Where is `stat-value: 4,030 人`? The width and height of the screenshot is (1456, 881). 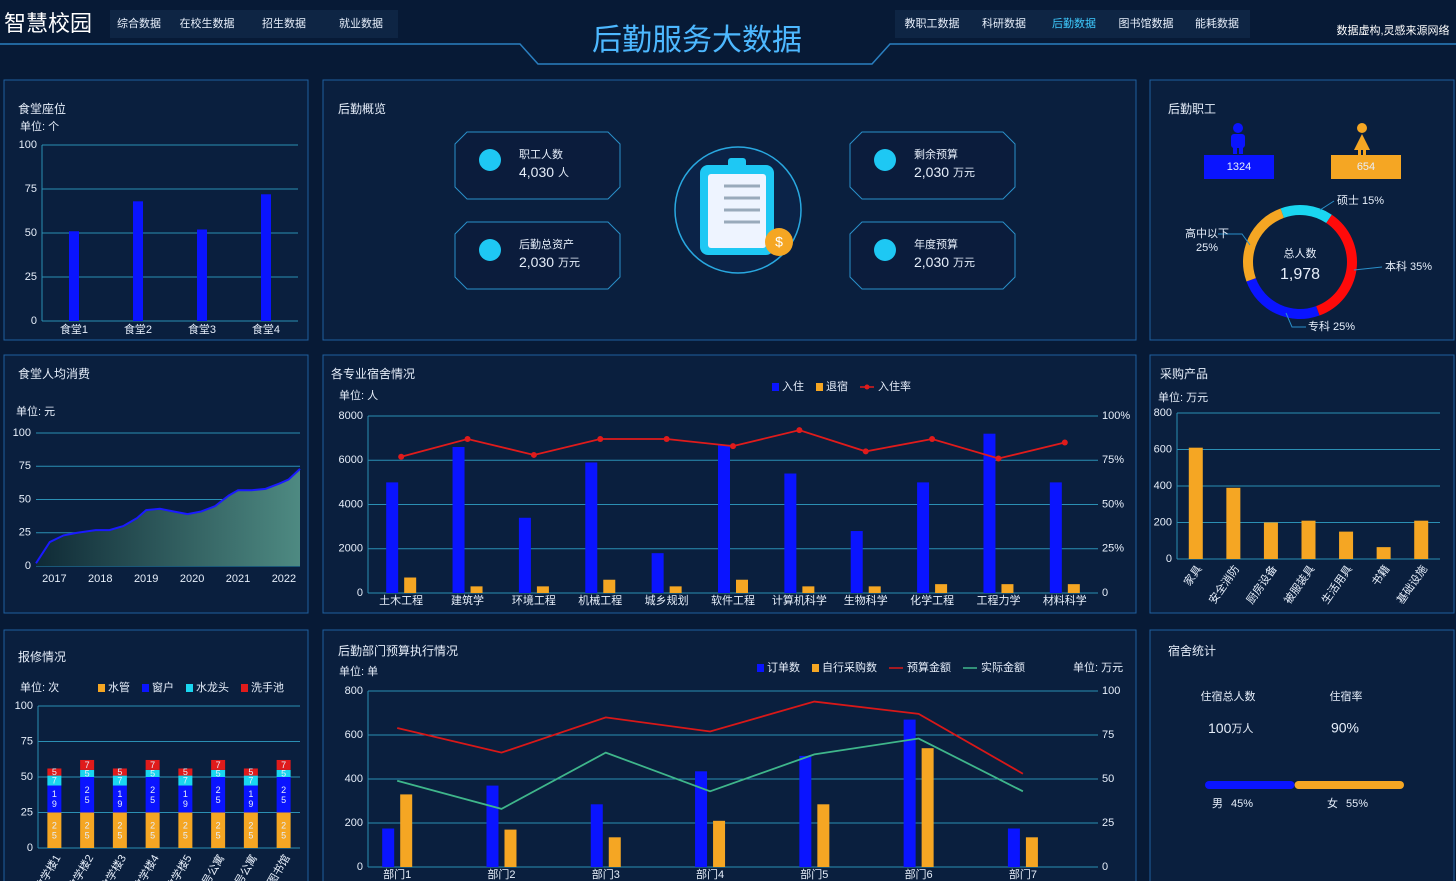
stat-value: 4,030 人 is located at coordinates (544, 172).